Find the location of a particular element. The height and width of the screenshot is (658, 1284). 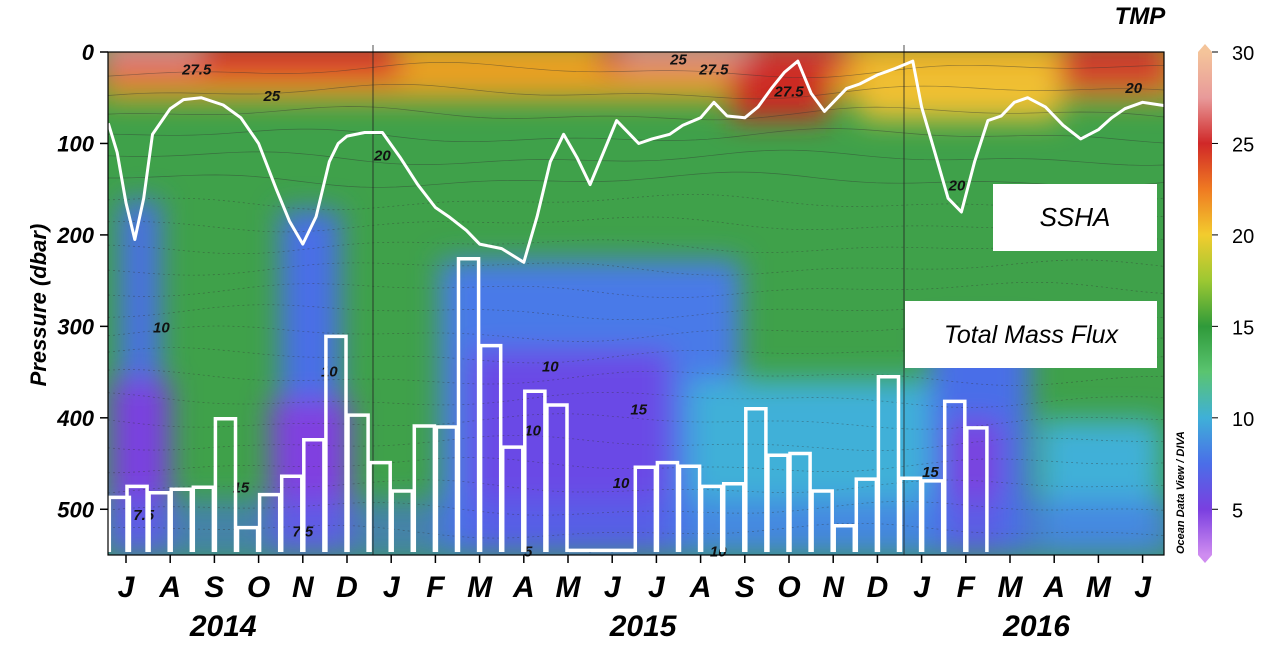

legend: SSHA Total Mass Flux is located at coordinates (1031, 276).